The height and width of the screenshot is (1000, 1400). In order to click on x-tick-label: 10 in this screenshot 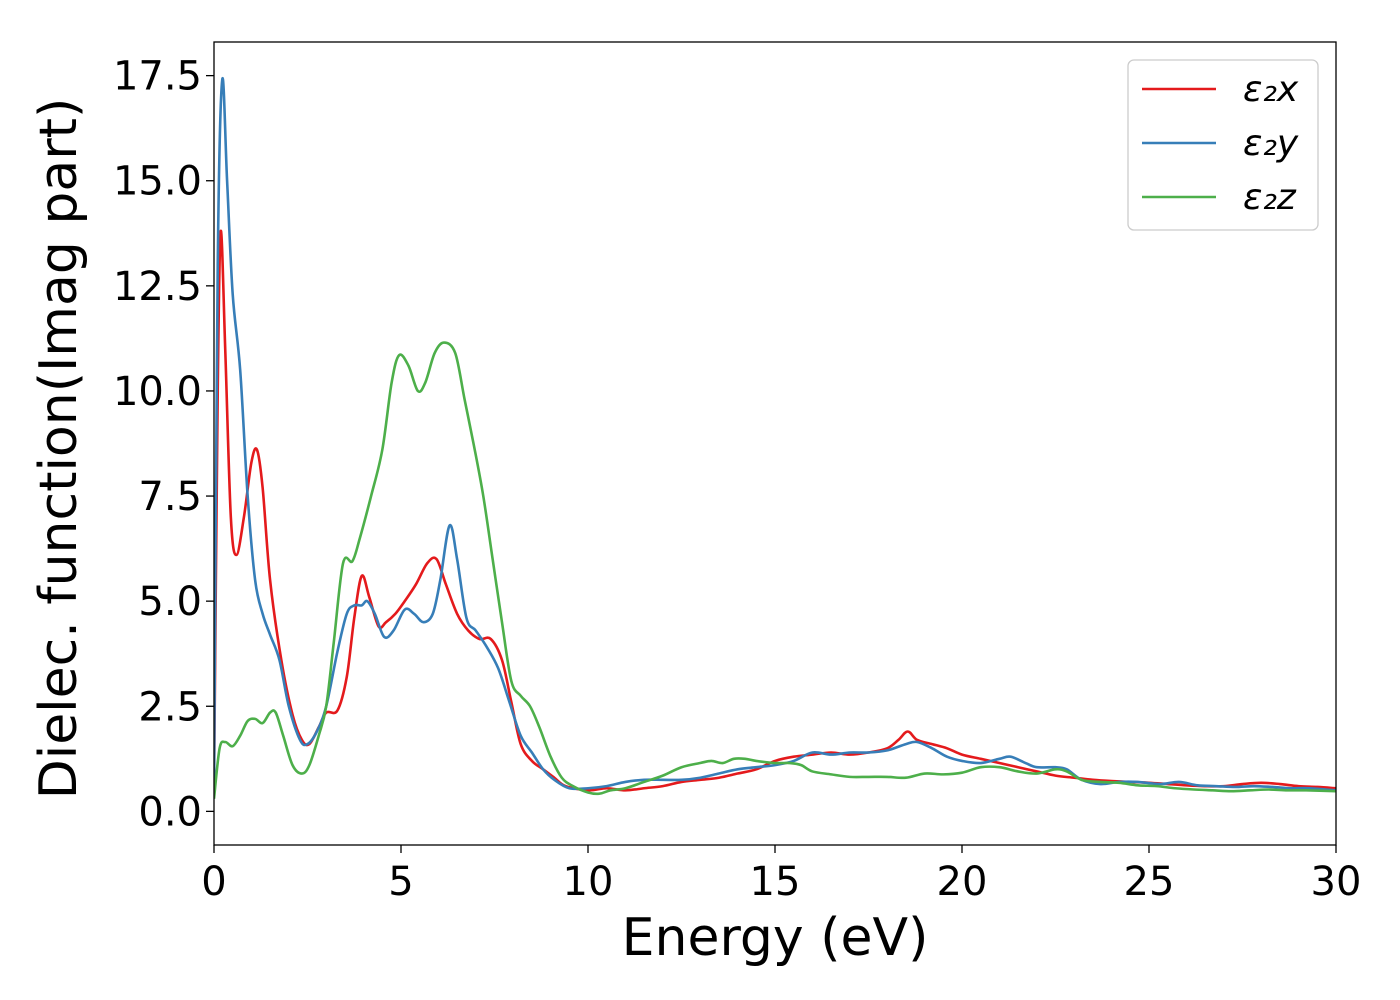, I will do `click(588, 882)`.